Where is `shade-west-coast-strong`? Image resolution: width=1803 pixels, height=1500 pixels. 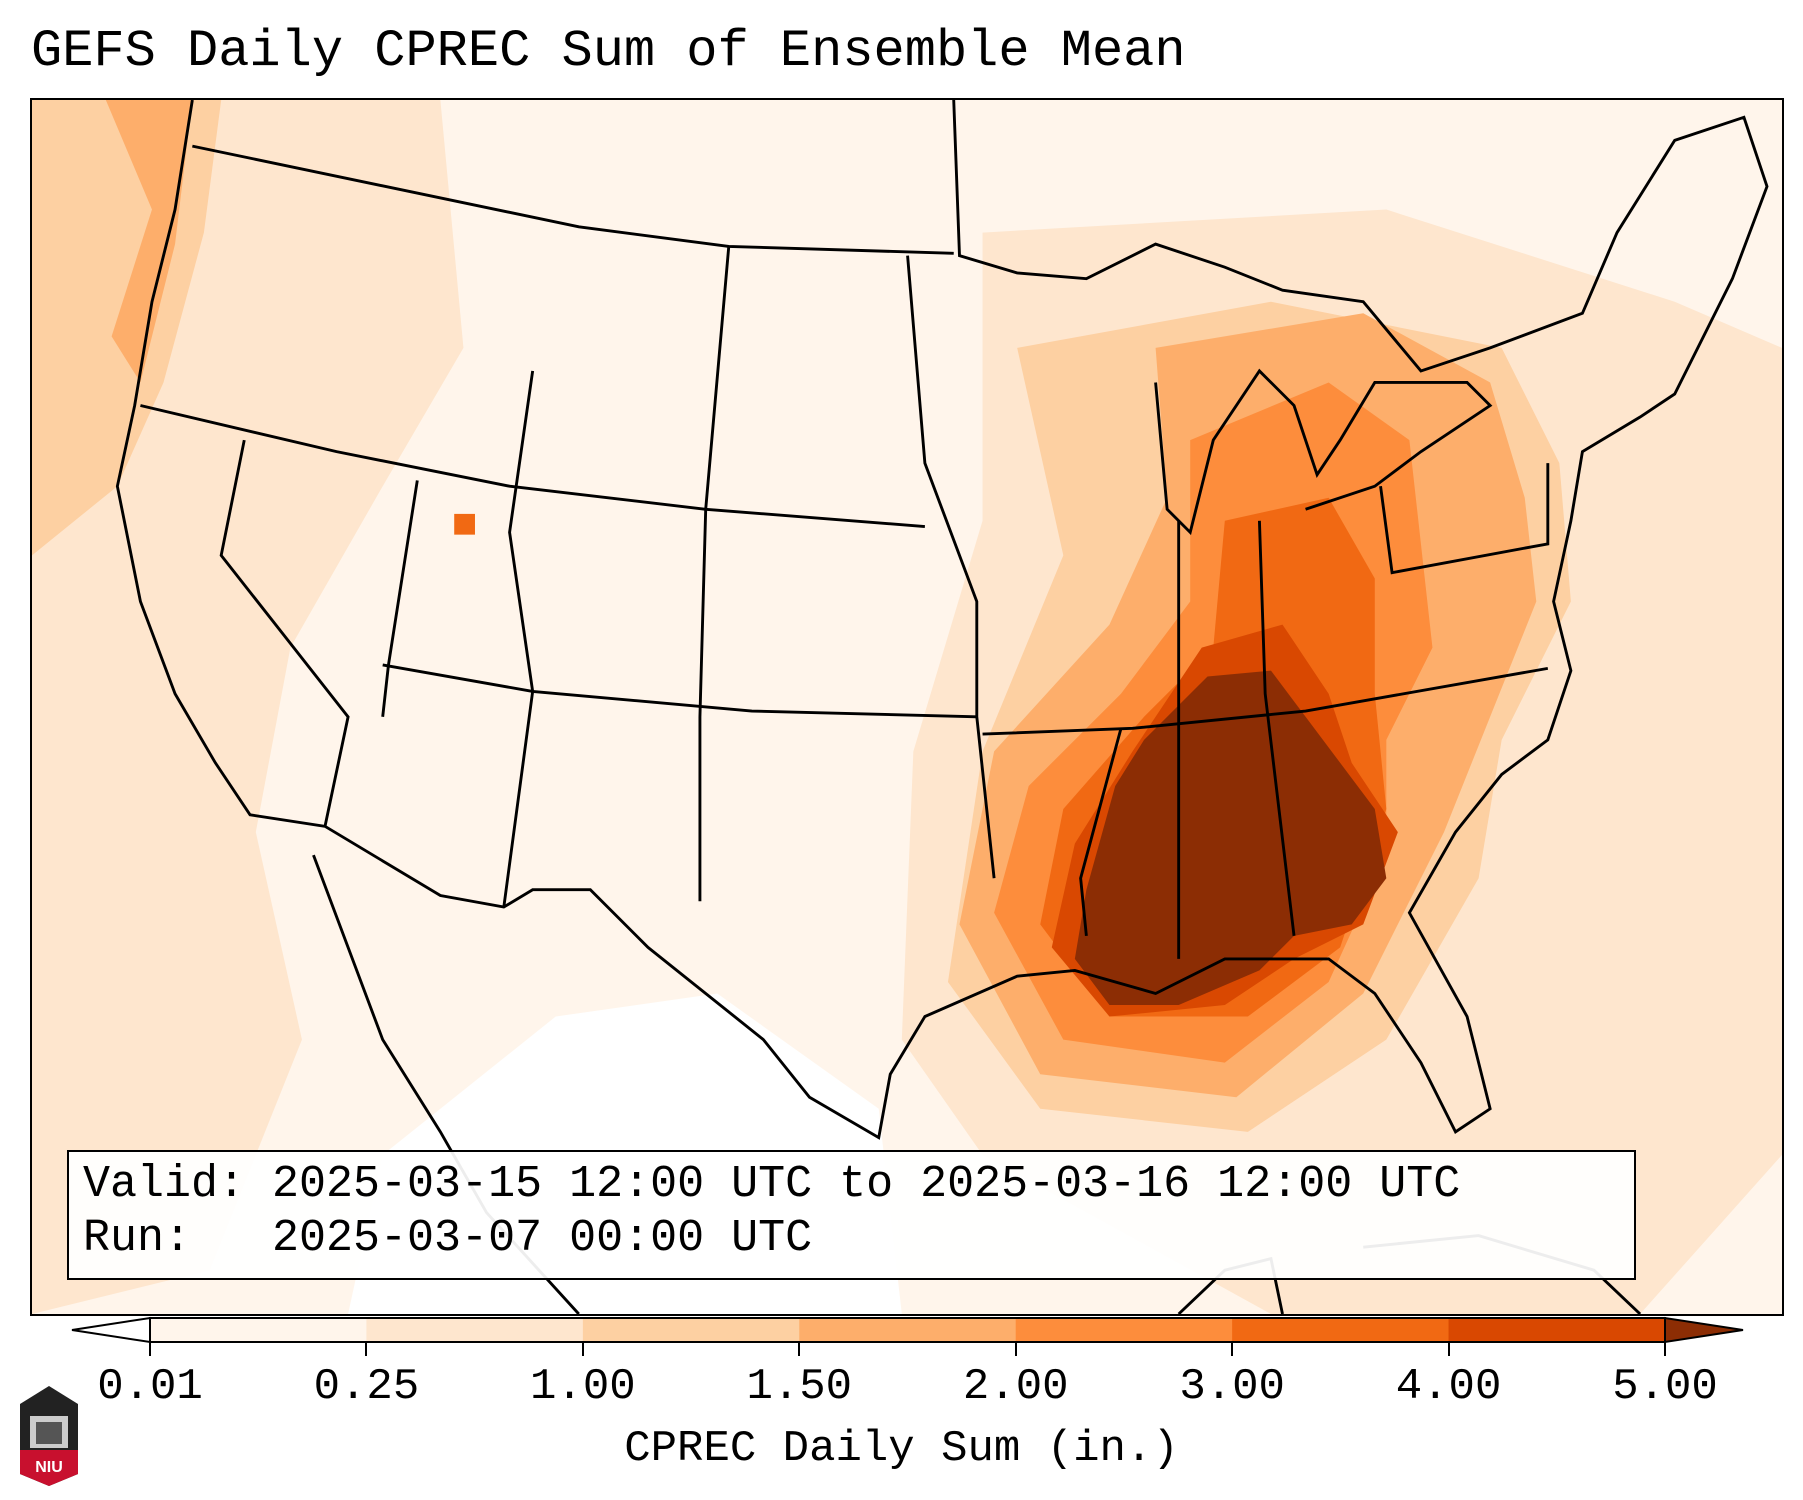
shade-west-coast-strong is located at coordinates (149, 241).